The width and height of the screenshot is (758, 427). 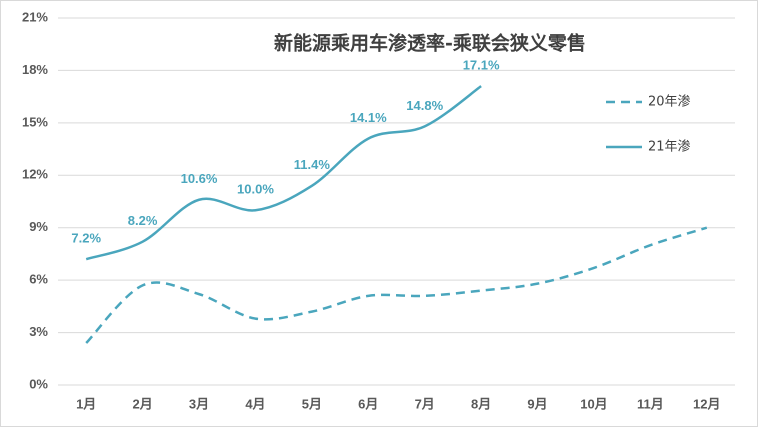 What do you see at coordinates (38, 331) in the screenshot?
I see `y-tick-label: 3%` at bounding box center [38, 331].